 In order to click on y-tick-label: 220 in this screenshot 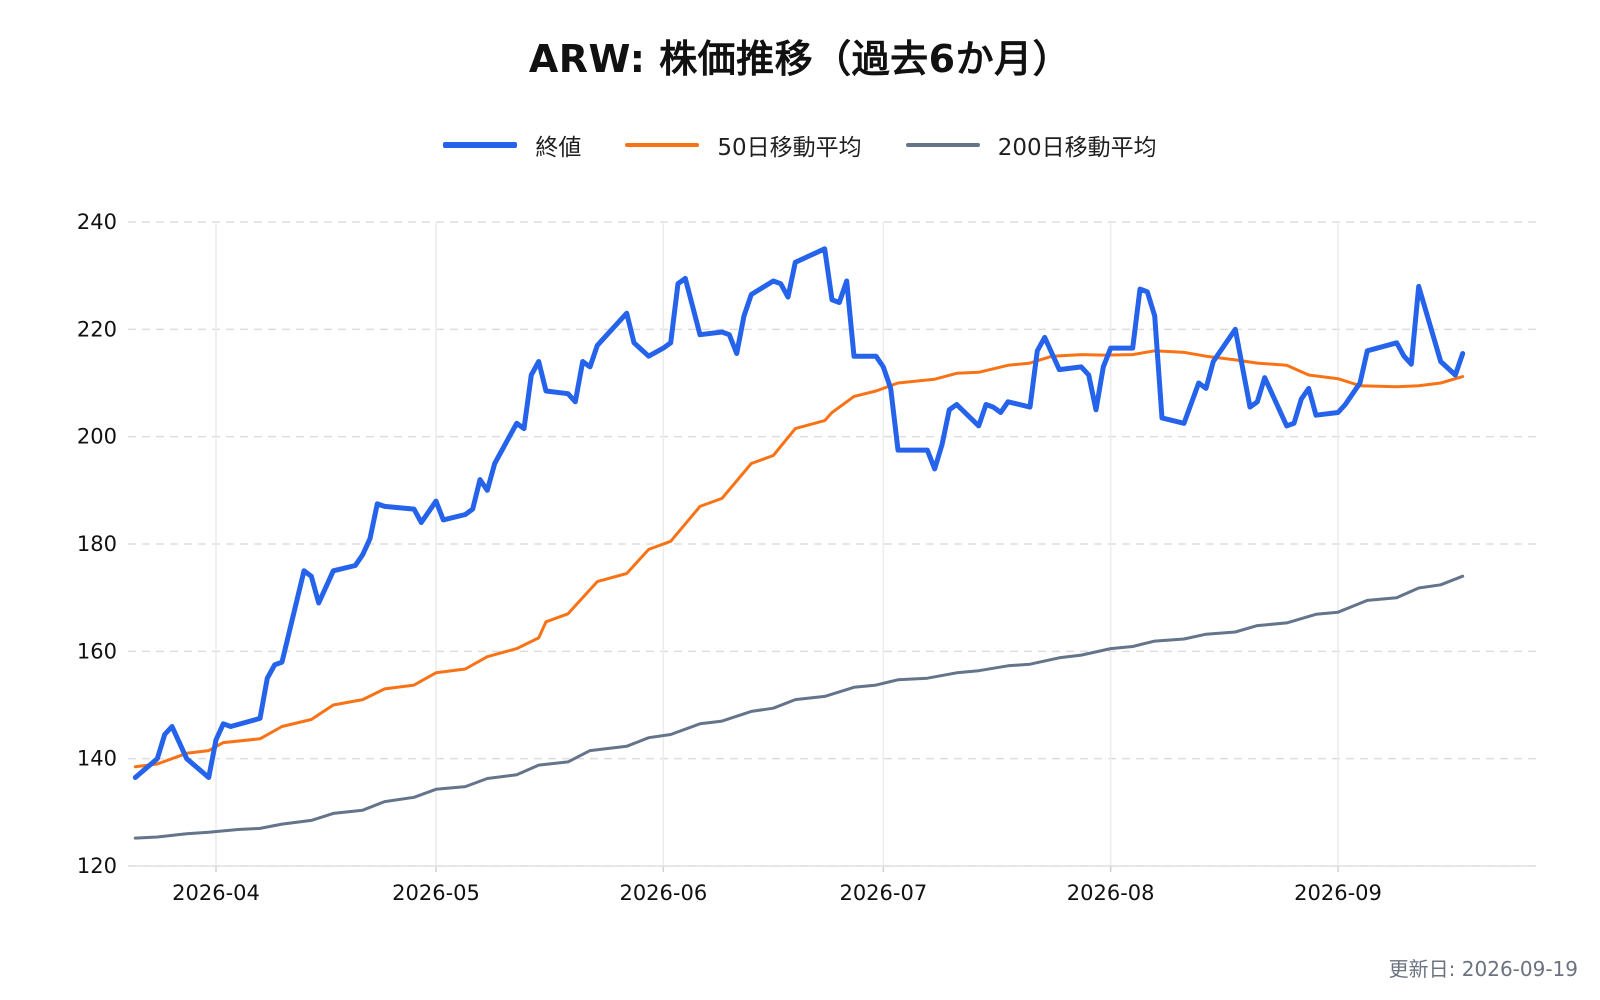, I will do `click(97, 329)`.